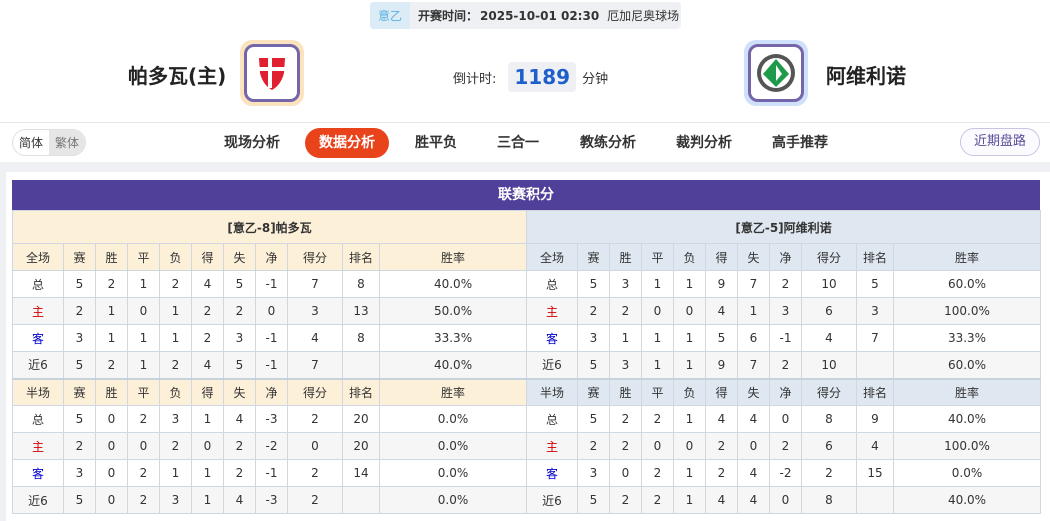 The height and width of the screenshot is (521, 1050). Describe the element at coordinates (608, 143) in the screenshot. I see `tab-coach-analysis: 教练分析` at that location.